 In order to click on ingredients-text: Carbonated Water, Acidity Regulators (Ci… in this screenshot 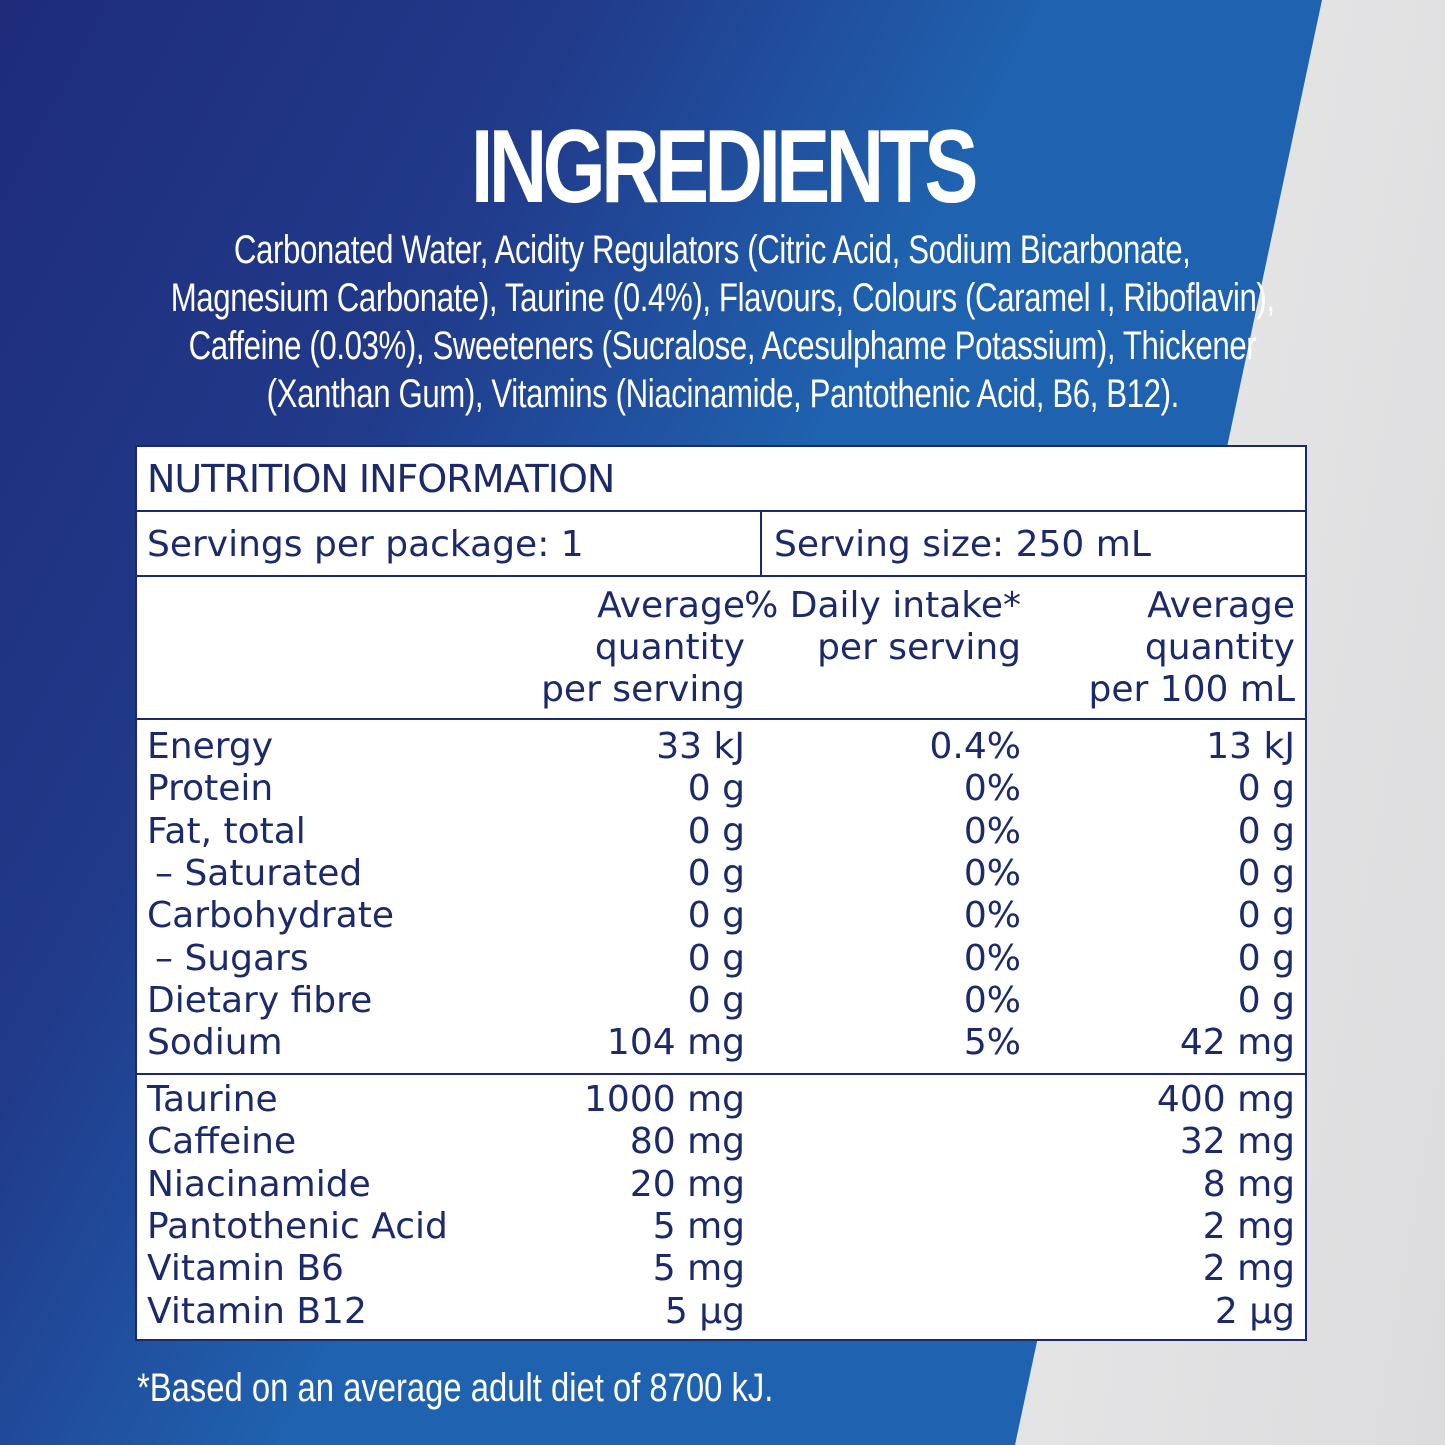, I will do `click(722, 322)`.